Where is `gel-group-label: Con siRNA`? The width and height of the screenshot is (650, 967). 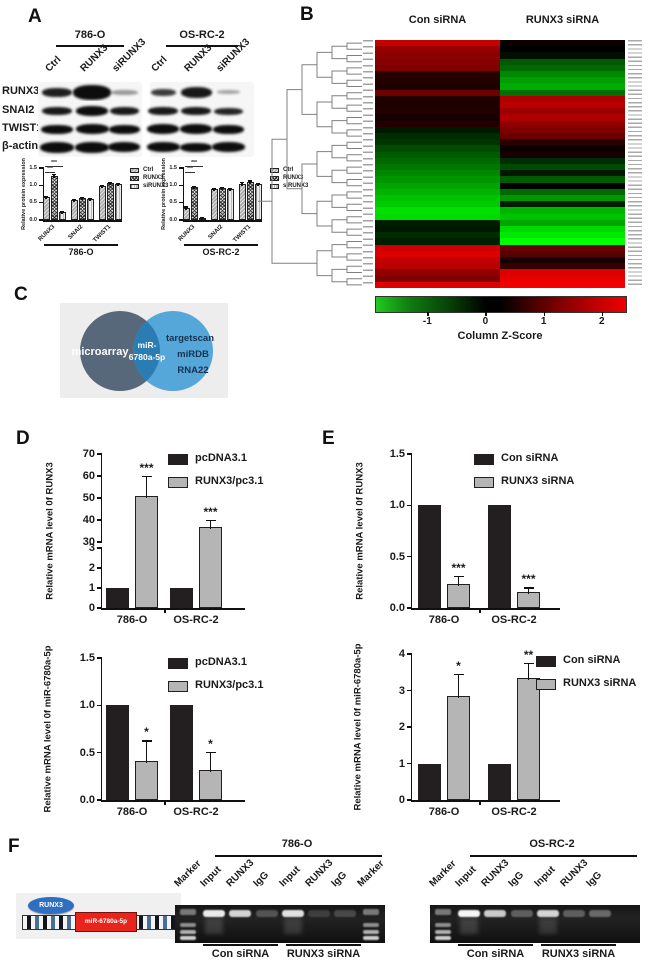
gel-group-label: Con siRNA is located at coordinates (495, 954).